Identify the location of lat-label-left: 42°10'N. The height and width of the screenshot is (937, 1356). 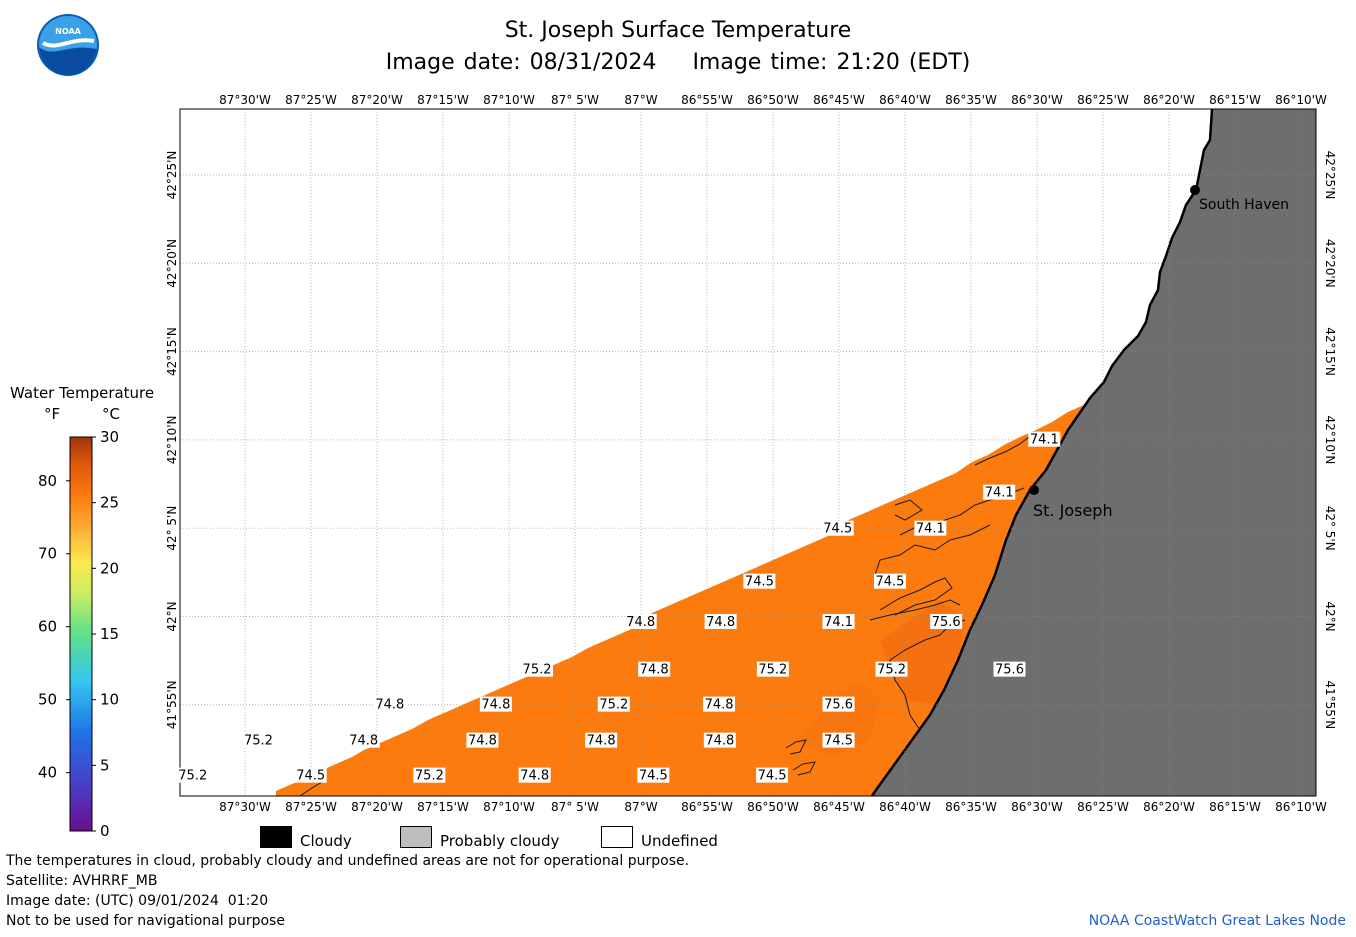
(172, 439).